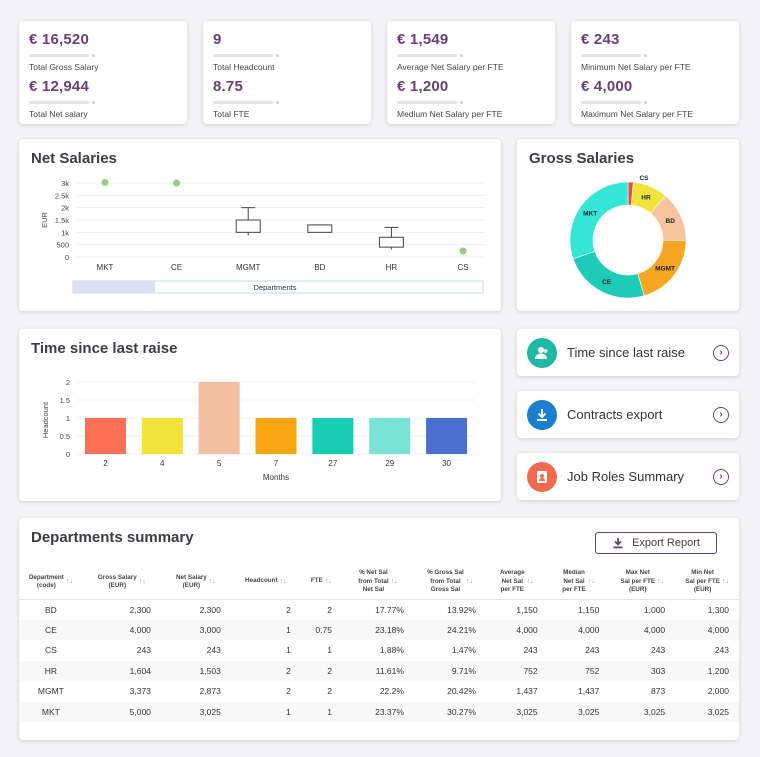  I want to click on table-cell: 17.77%, so click(389, 609).